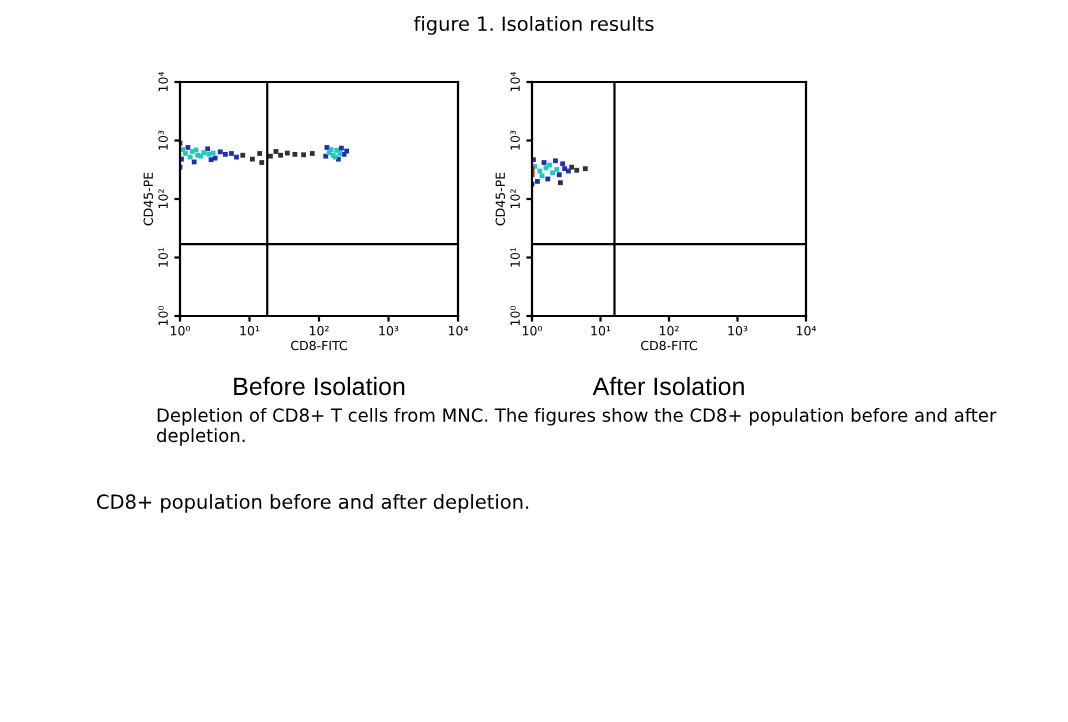  What do you see at coordinates (668, 386) in the screenshot?
I see `text: After Isolation` at bounding box center [668, 386].